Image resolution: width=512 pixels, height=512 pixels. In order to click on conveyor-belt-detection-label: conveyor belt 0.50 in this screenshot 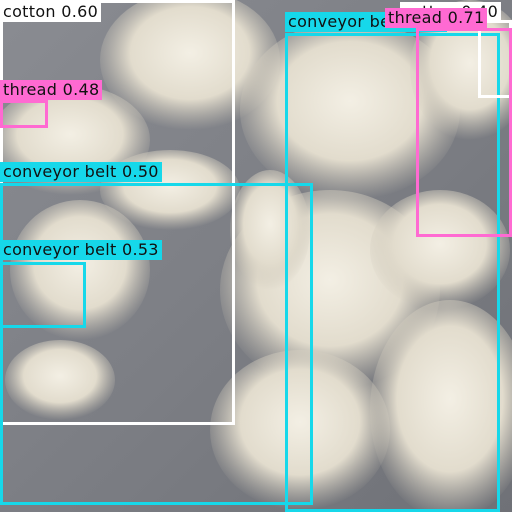, I will do `click(81, 172)`.